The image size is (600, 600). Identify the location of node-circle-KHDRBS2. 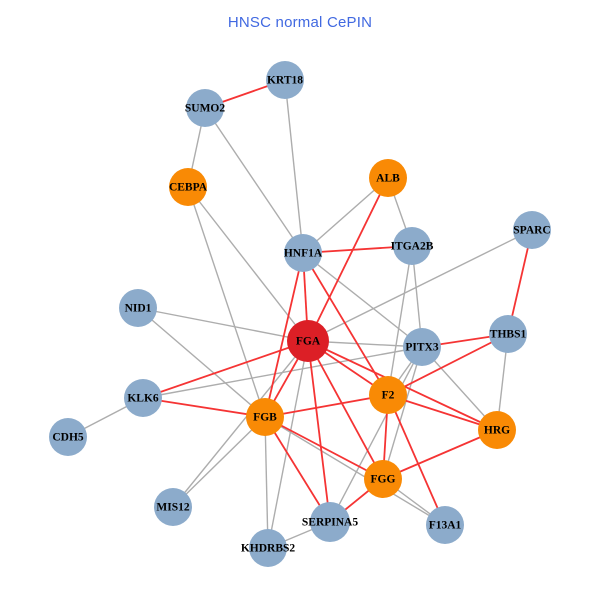
(268, 548).